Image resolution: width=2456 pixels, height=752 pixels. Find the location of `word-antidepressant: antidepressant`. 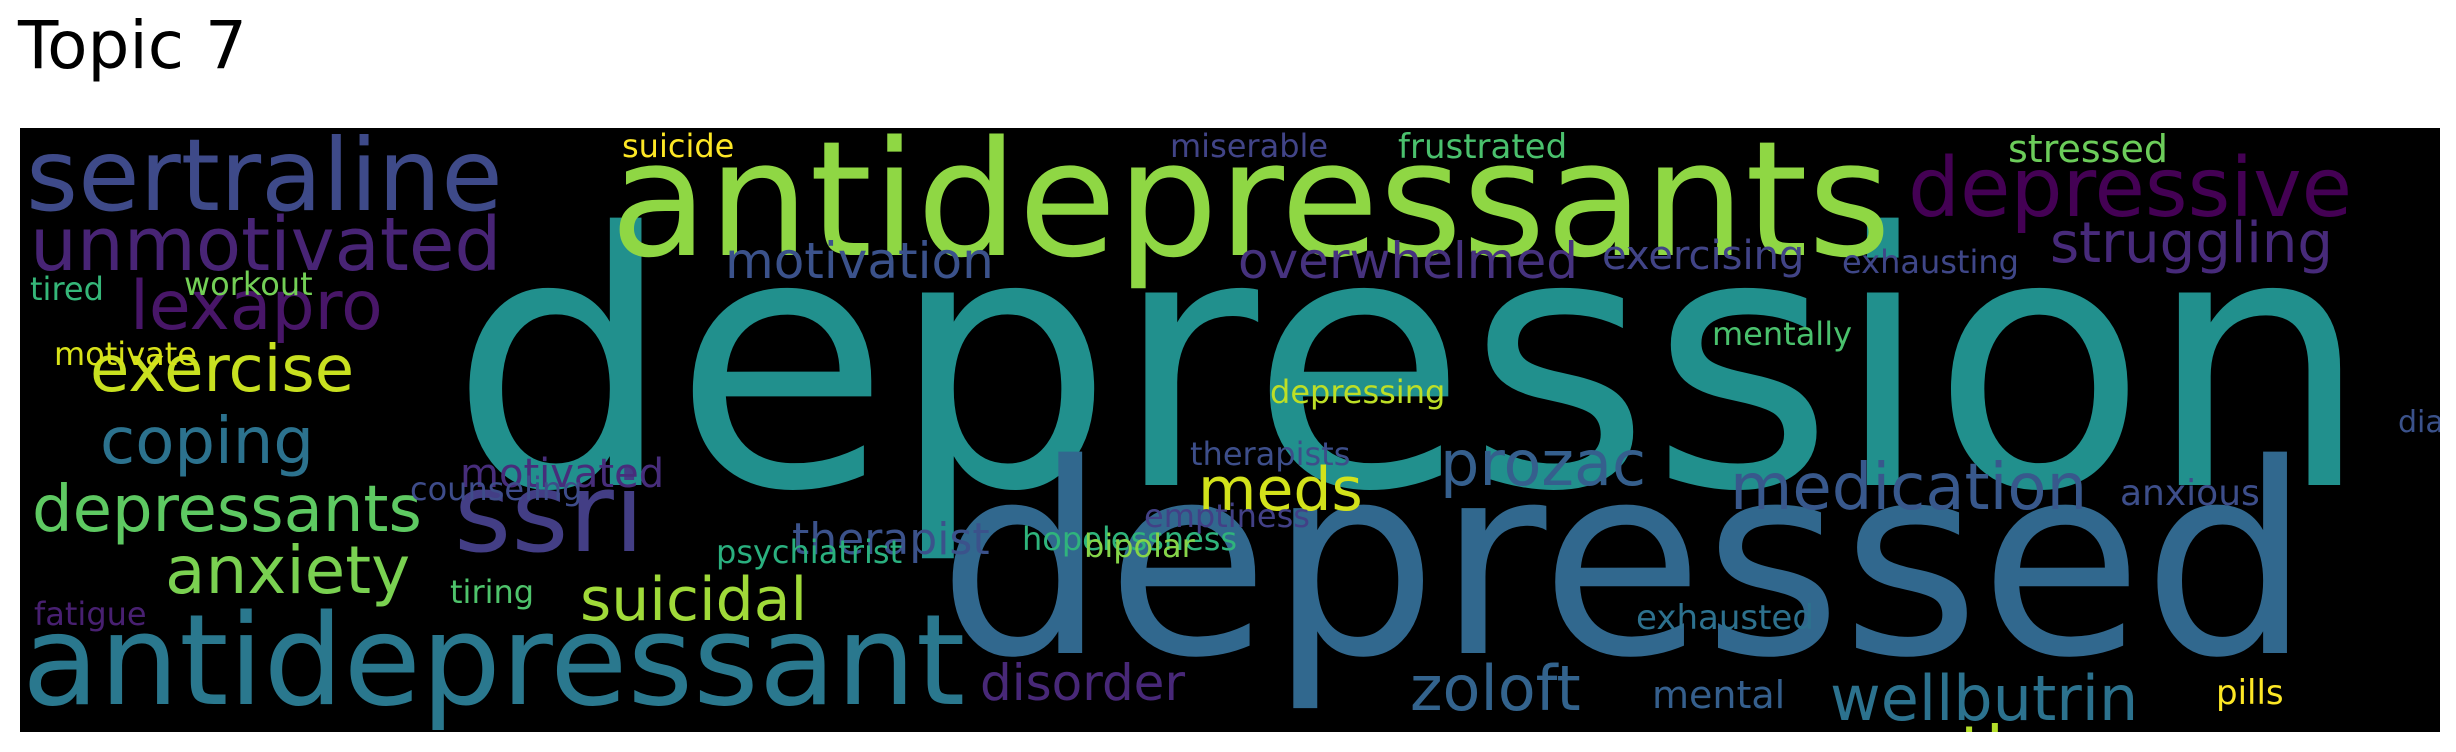

word-antidepressant: antidepressant is located at coordinates (494, 659).